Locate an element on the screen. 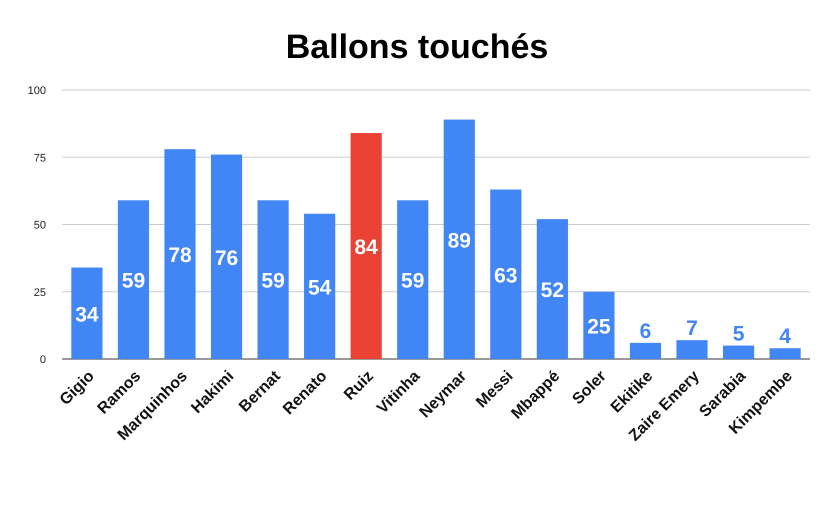  data-label: 78 is located at coordinates (180, 256).